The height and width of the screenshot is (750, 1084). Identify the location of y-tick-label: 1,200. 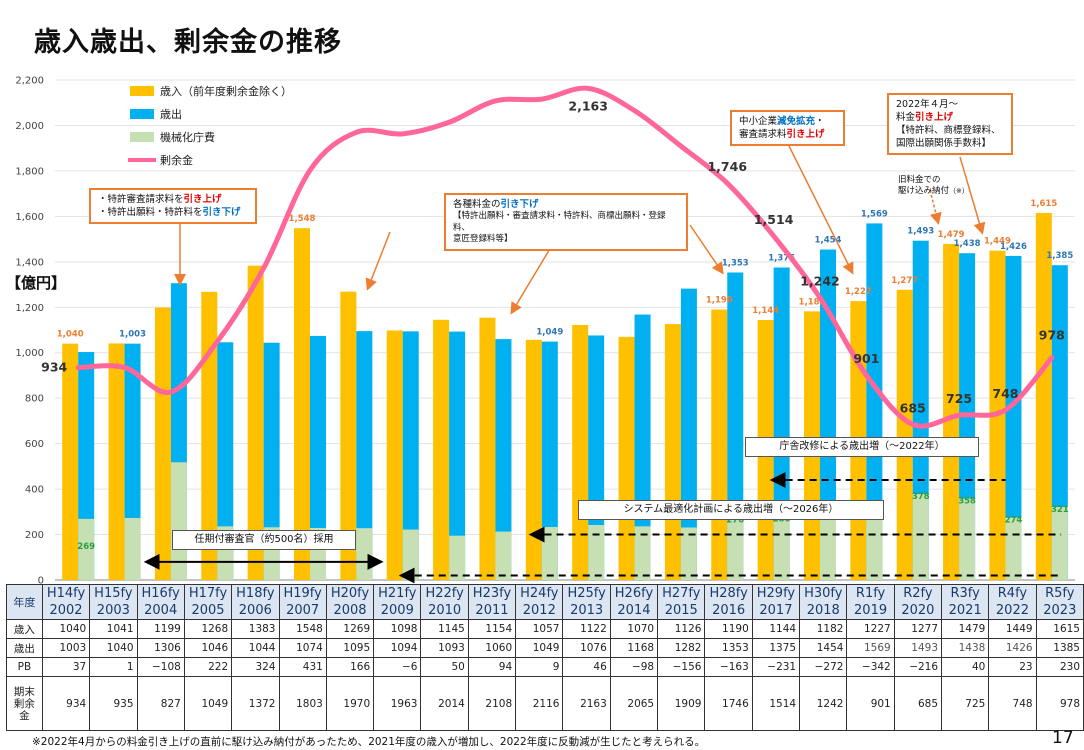
(29, 308).